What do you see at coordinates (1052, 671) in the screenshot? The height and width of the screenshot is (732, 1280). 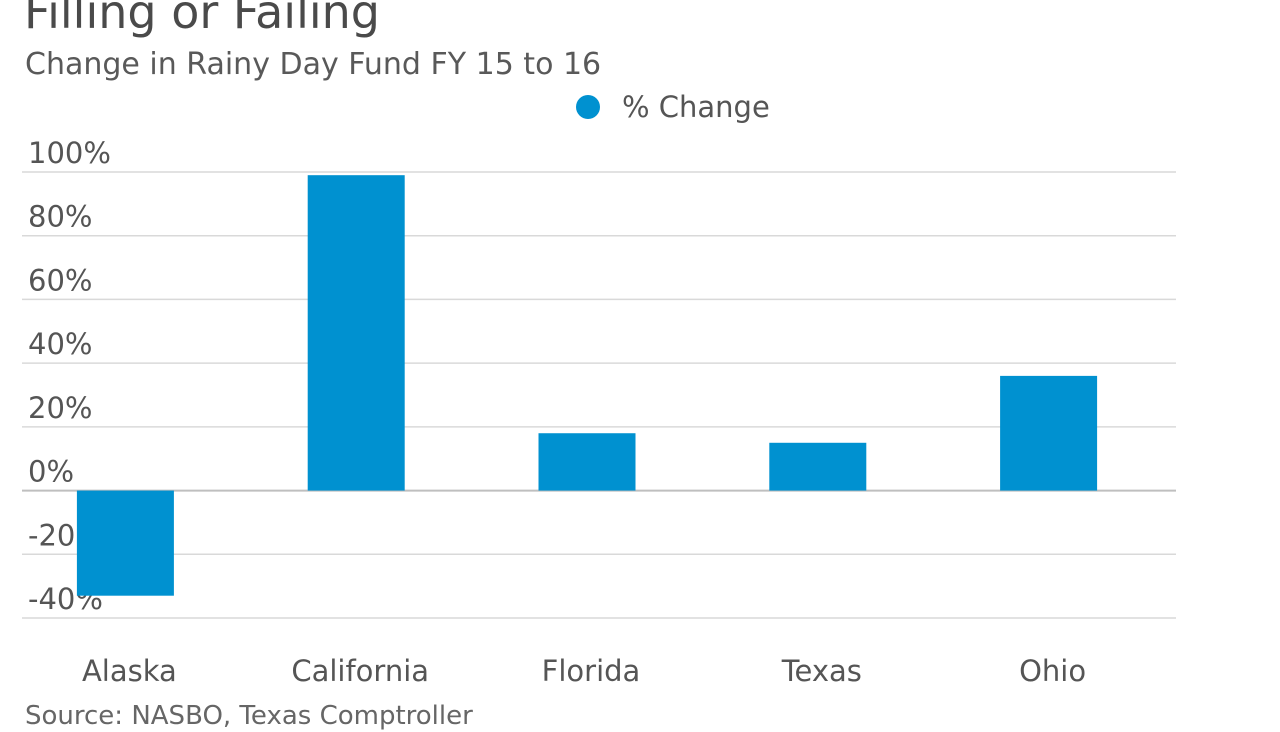 I see `x-tick-label: Ohio` at bounding box center [1052, 671].